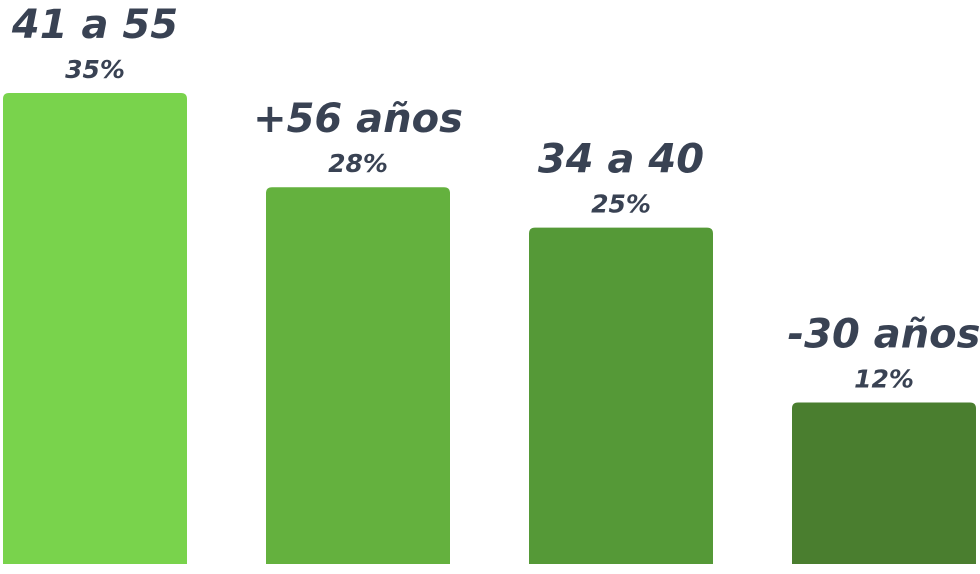 This screenshot has width=980, height=574. Describe the element at coordinates (95, 69) in the screenshot. I see `value-label: 35%` at that location.